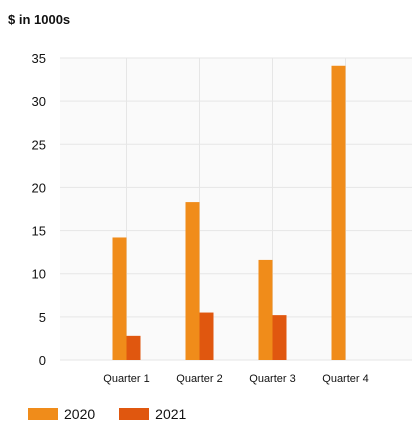 This screenshot has height=435, width=412. What do you see at coordinates (39, 144) in the screenshot?
I see `y-tick-label: 25` at bounding box center [39, 144].